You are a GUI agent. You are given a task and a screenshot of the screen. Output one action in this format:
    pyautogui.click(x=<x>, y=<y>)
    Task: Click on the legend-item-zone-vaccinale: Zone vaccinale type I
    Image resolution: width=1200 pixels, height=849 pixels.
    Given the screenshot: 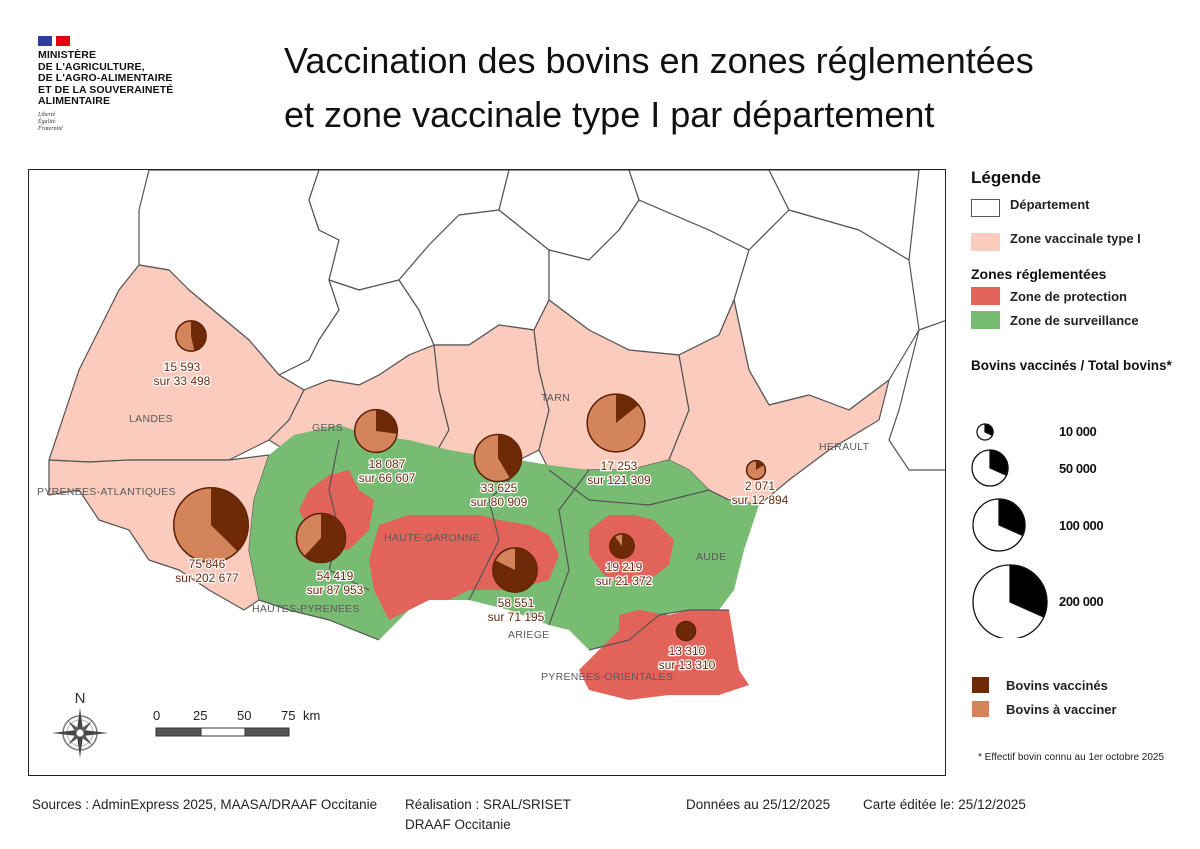 What is the action you would take?
    pyautogui.click(x=1083, y=242)
    